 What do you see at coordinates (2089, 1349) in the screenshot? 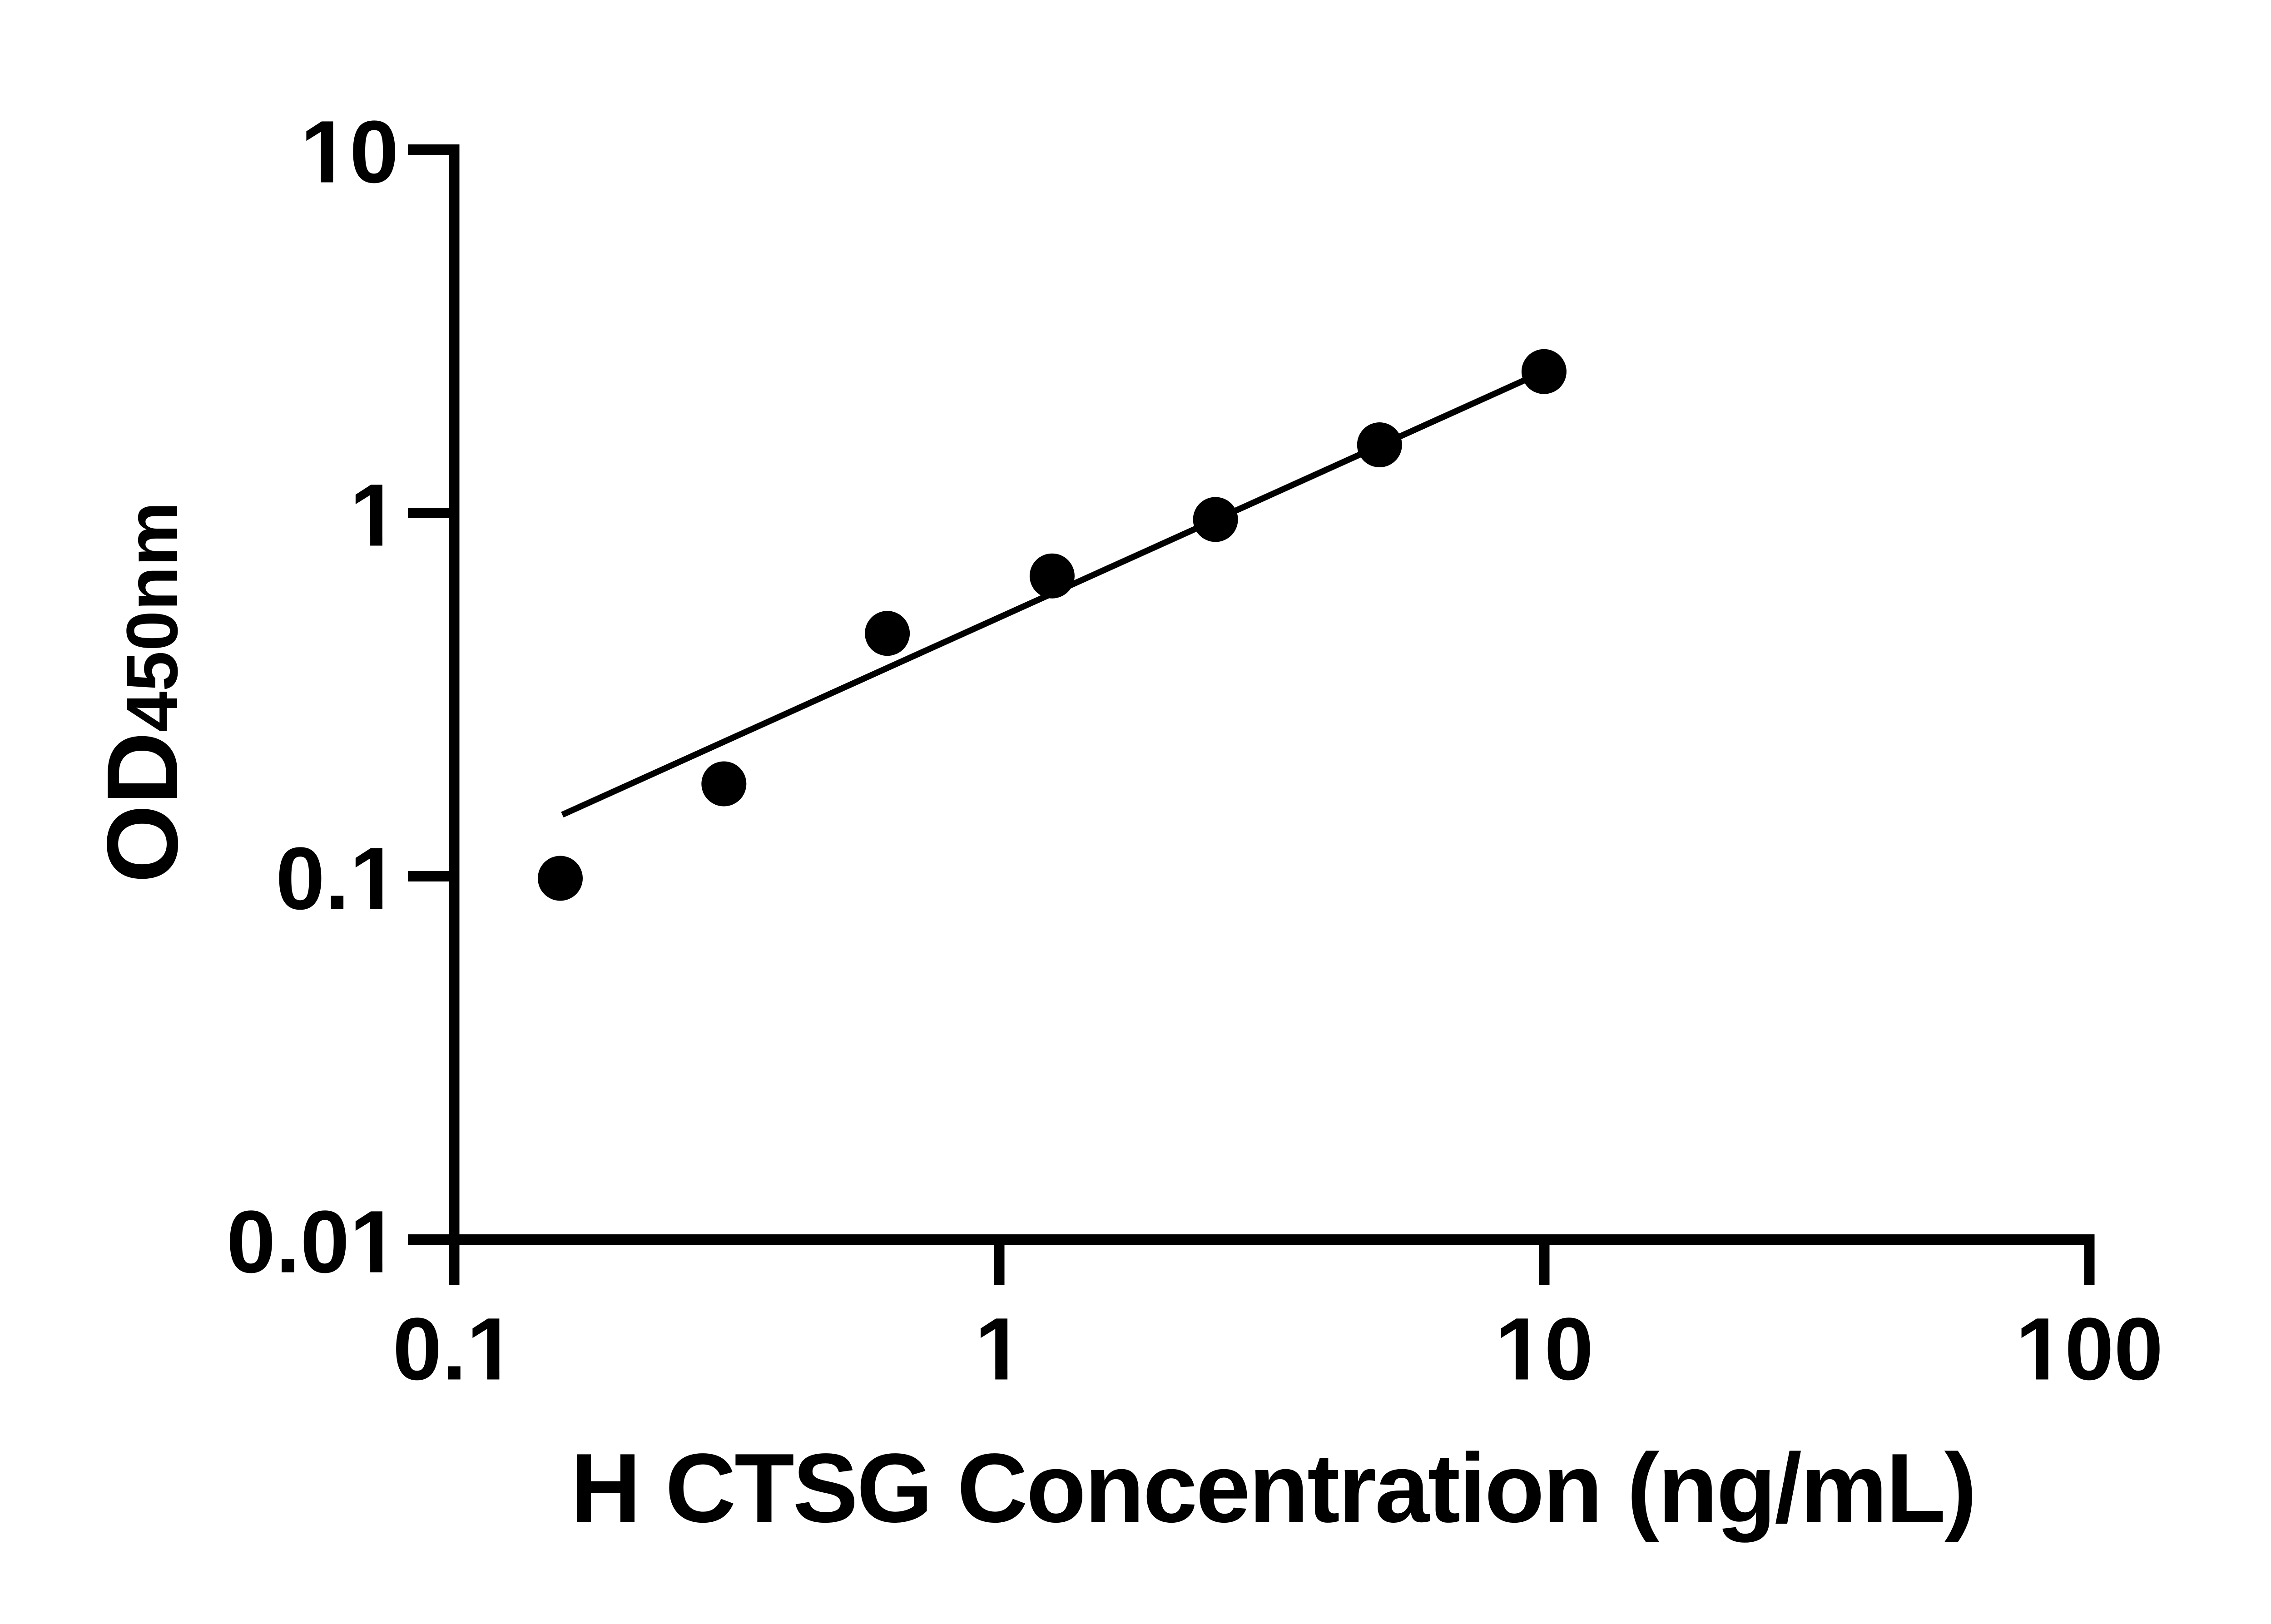
I see `svg-text: 100` at bounding box center [2089, 1349].